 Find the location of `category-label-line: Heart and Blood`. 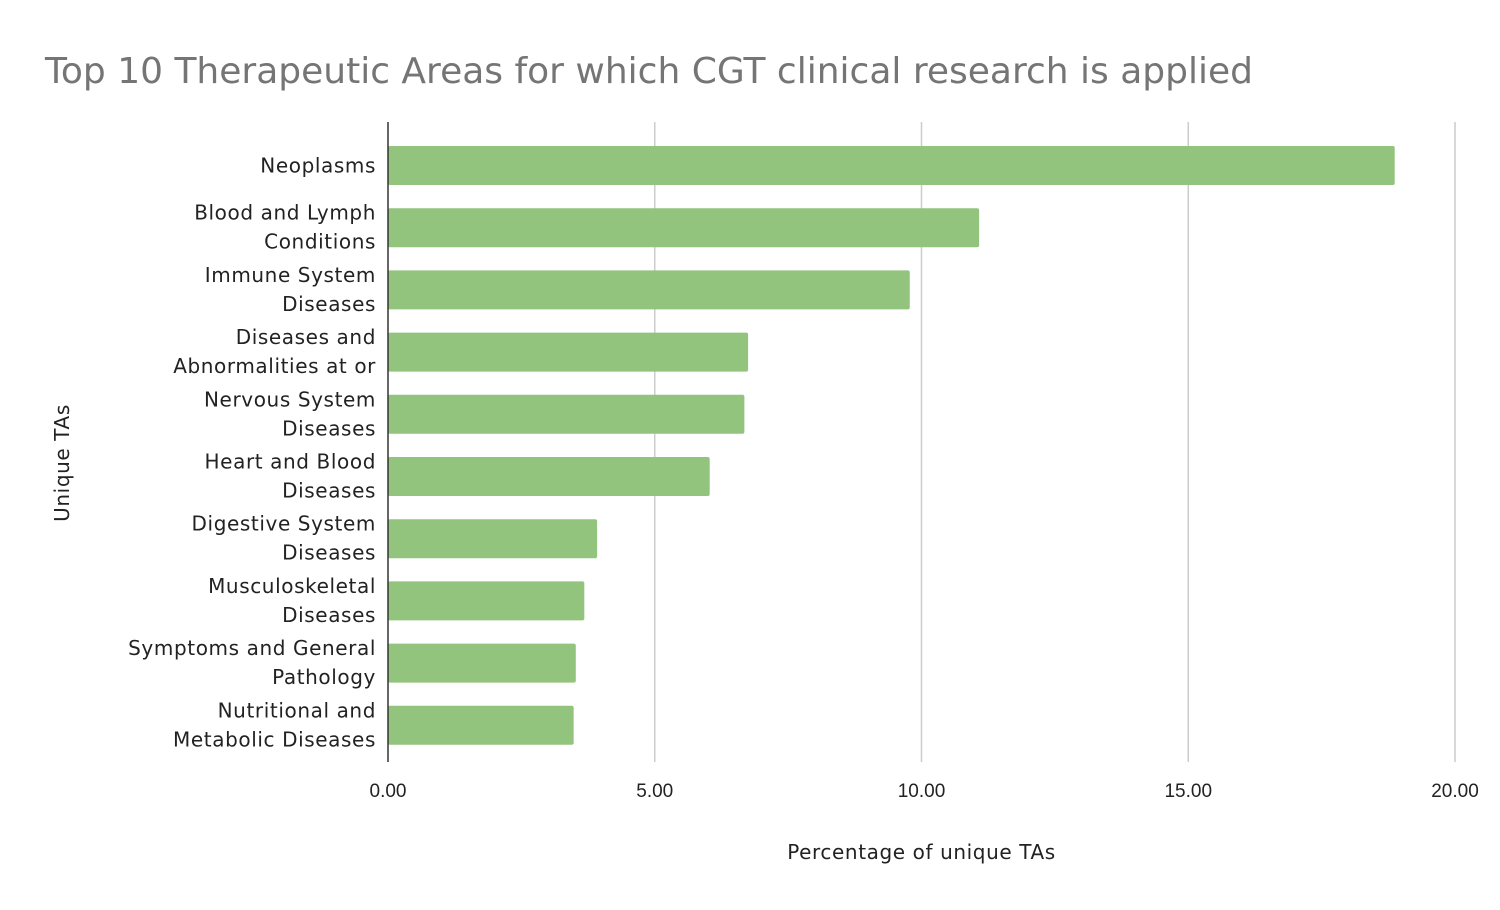

category-label-line: Heart and Blood is located at coordinates (290, 462).